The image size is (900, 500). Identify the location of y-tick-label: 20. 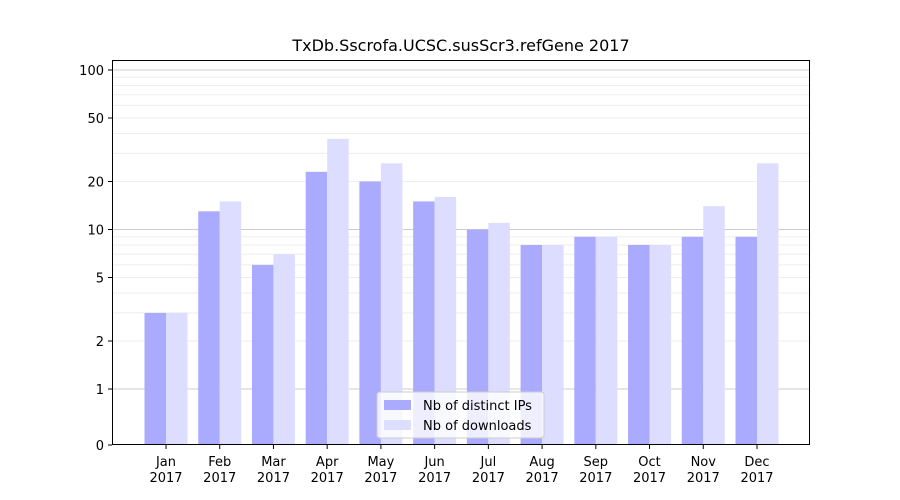
(95, 182).